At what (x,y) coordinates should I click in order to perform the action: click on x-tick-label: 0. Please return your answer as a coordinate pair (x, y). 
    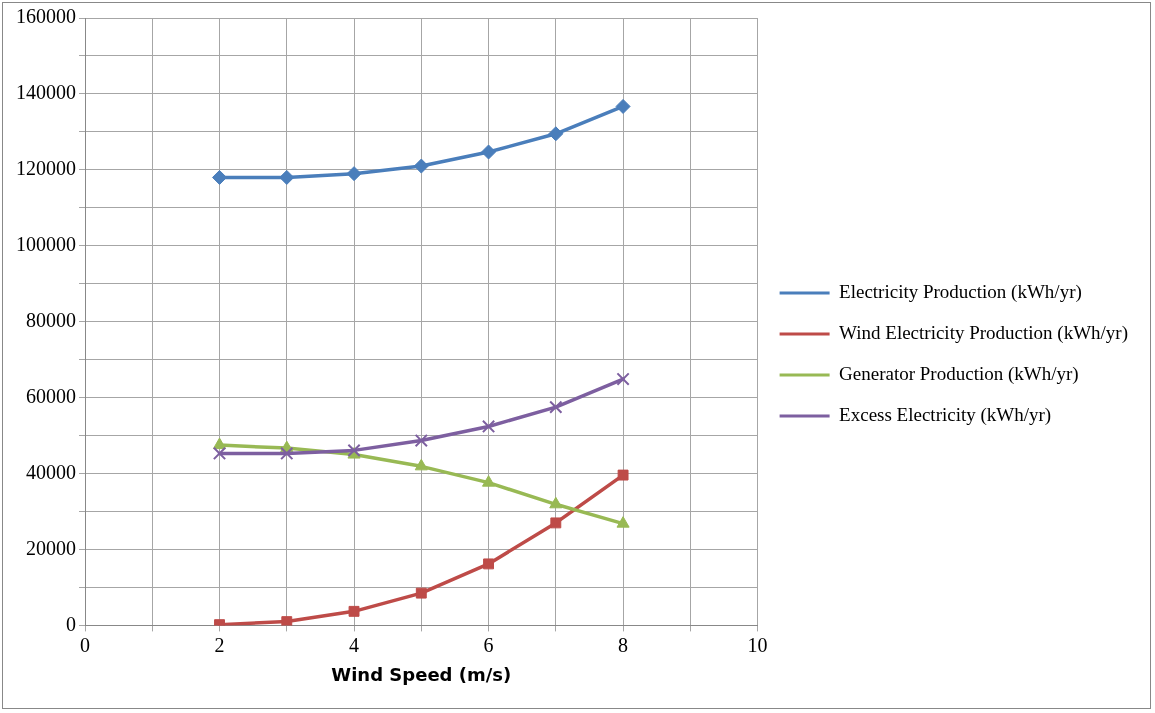
    Looking at the image, I should click on (85, 644).